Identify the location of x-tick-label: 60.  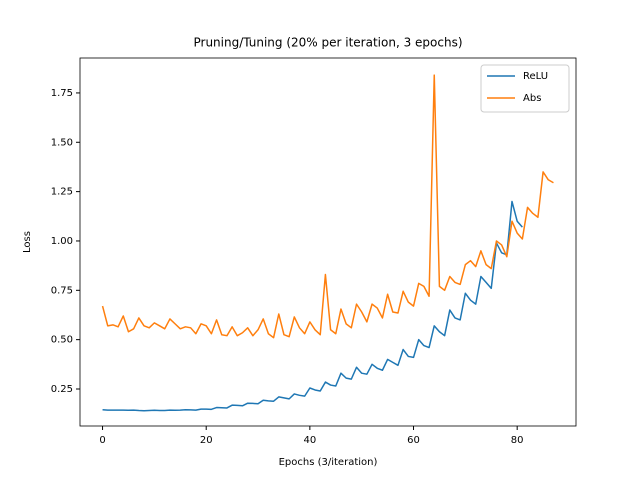
(413, 440).